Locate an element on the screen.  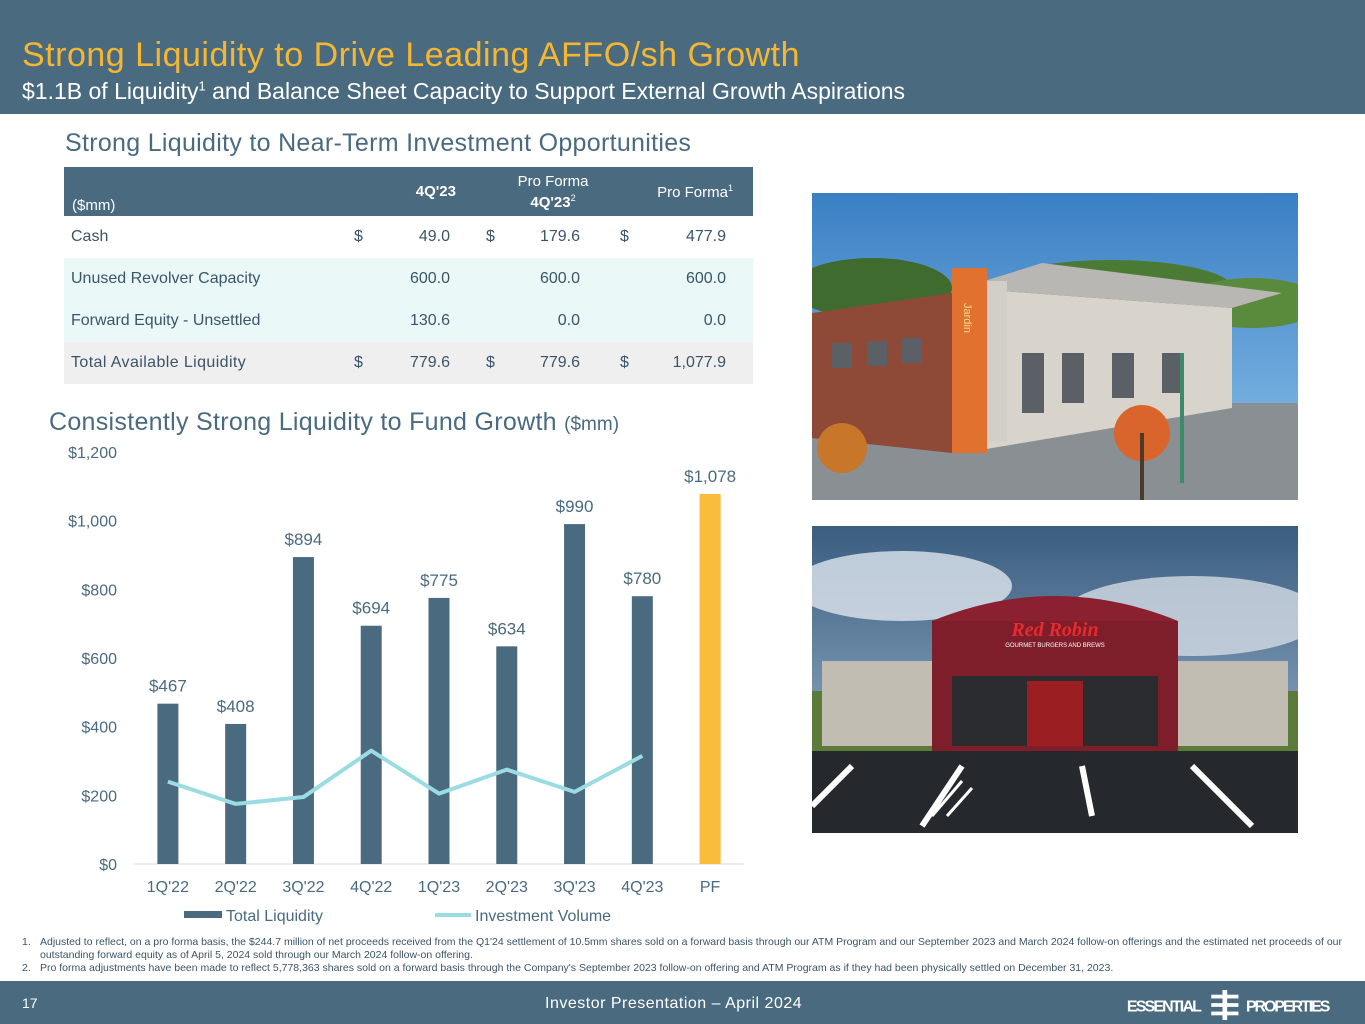
value-pro-forma-4q23: 0.0 is located at coordinates (568, 320).